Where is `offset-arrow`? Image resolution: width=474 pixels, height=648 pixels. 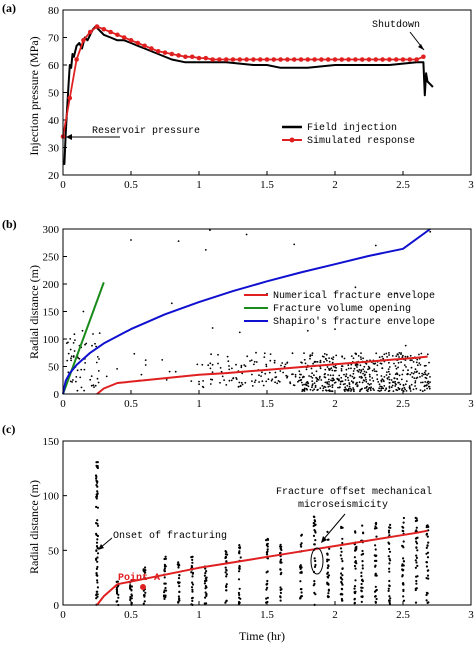 offset-arrow is located at coordinates (334, 527).